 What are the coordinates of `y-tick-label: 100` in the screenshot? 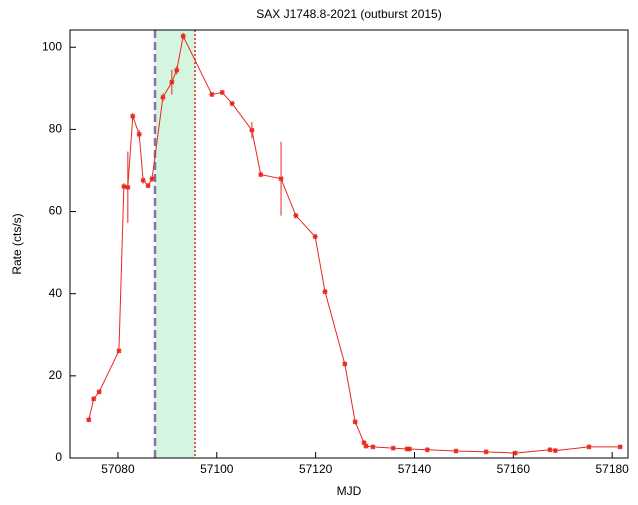 It's located at (52, 46).